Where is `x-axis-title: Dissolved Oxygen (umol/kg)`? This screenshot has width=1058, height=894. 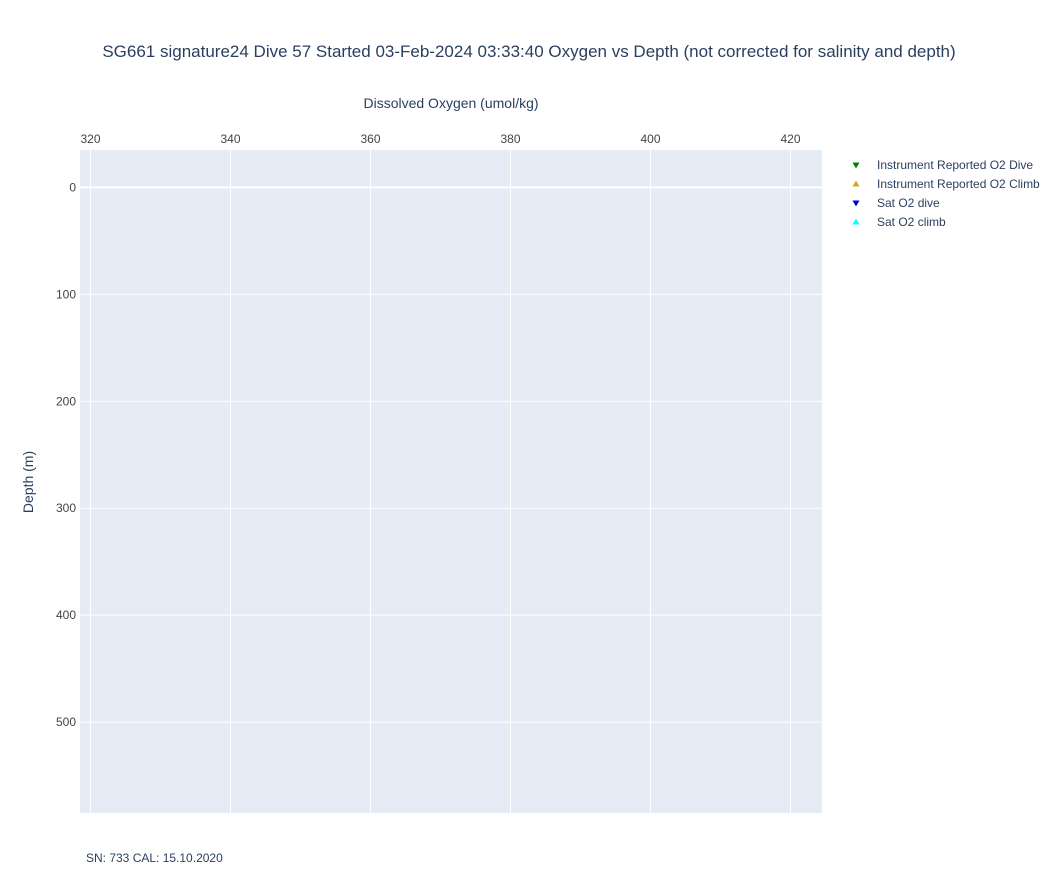 x-axis-title: Dissolved Oxygen (umol/kg) is located at coordinates (450, 103).